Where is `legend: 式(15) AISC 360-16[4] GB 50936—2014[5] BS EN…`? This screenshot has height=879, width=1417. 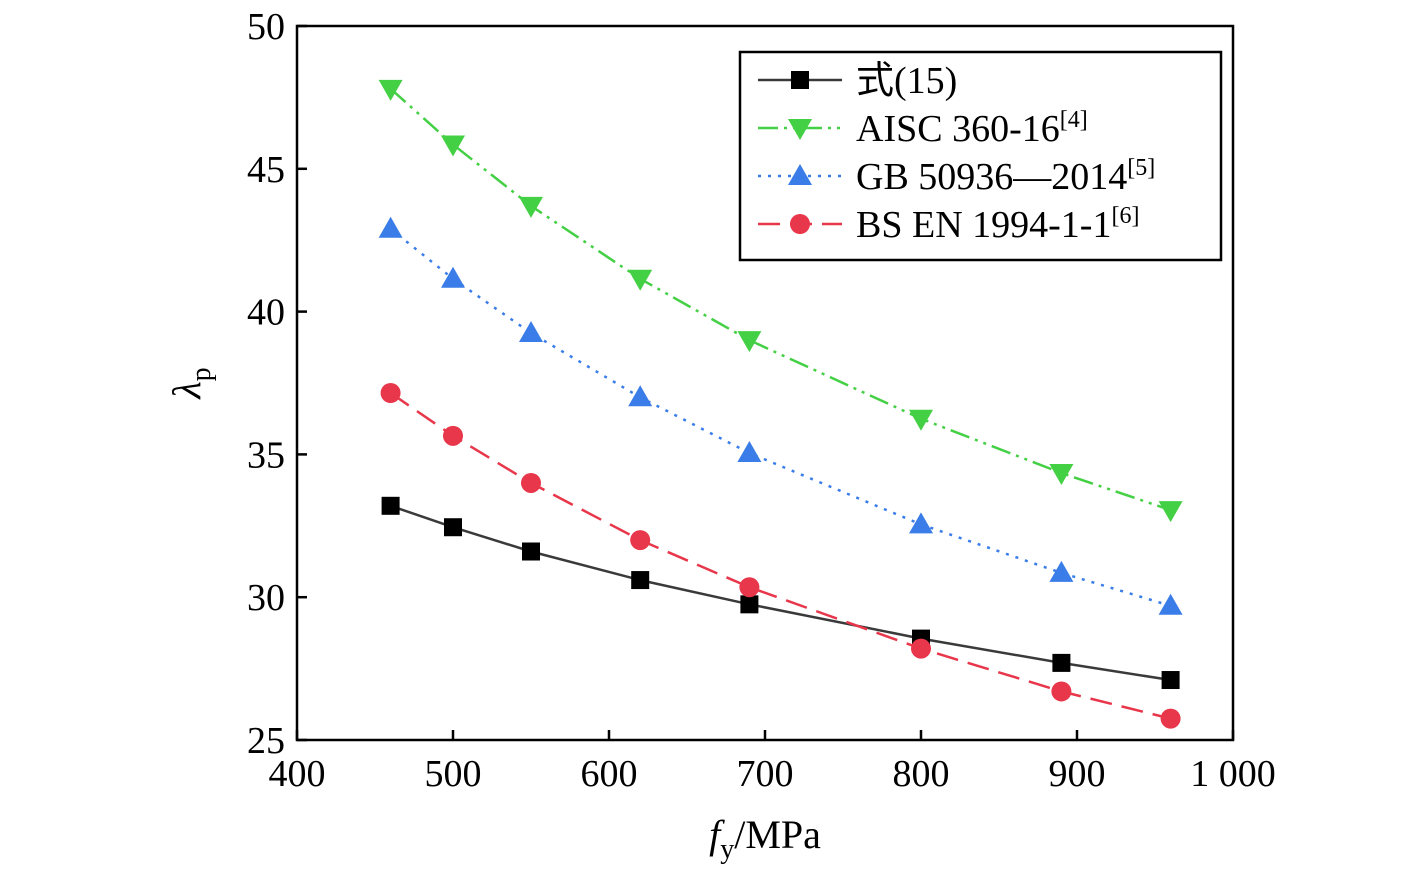
legend: 式(15) AISC 360-16[4] GB 50936—2014[5] BS EN… is located at coordinates (980, 156).